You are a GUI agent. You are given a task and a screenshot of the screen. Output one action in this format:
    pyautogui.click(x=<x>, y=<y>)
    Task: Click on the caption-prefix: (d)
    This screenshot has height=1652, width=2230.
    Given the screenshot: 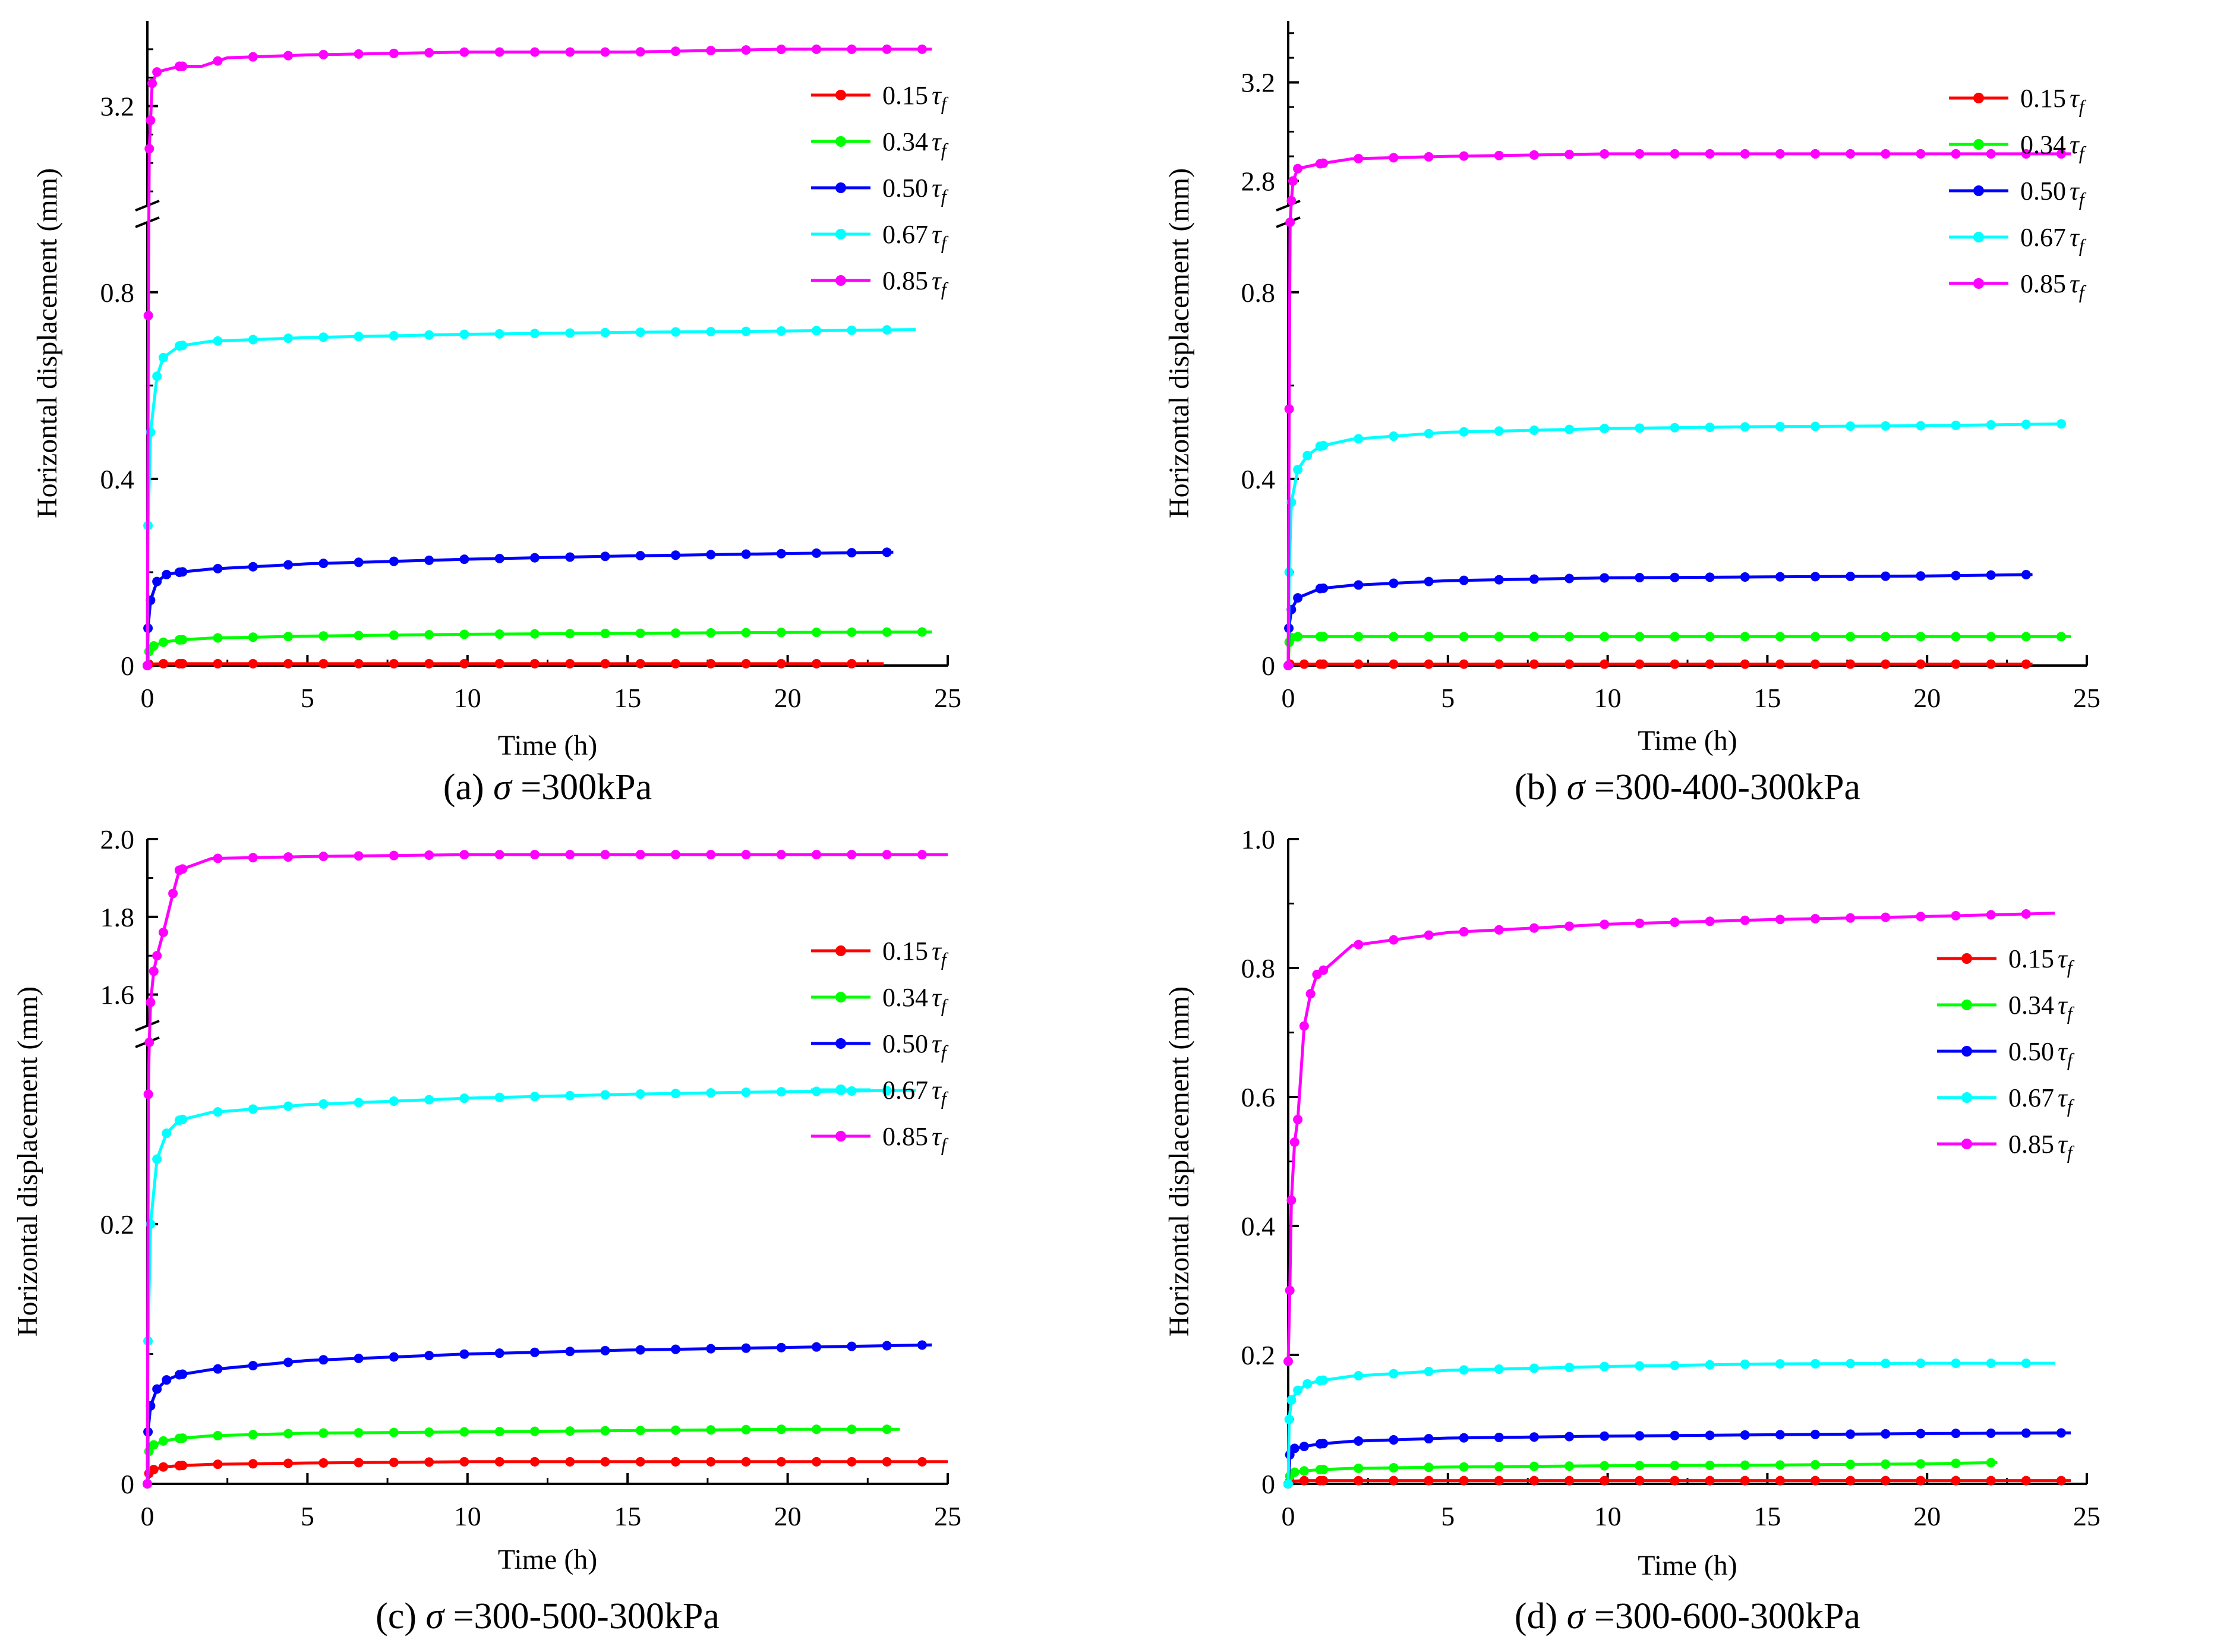 What is the action you would take?
    pyautogui.click(x=1541, y=1616)
    